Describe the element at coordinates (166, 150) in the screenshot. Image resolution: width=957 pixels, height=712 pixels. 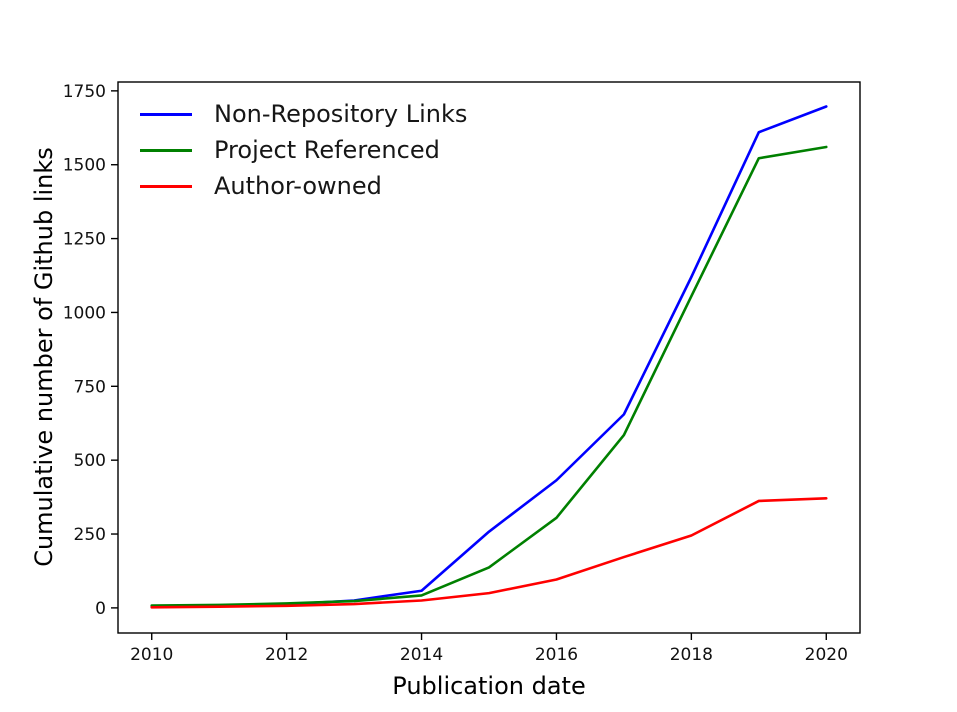
I see `legend-line-sample-green` at that location.